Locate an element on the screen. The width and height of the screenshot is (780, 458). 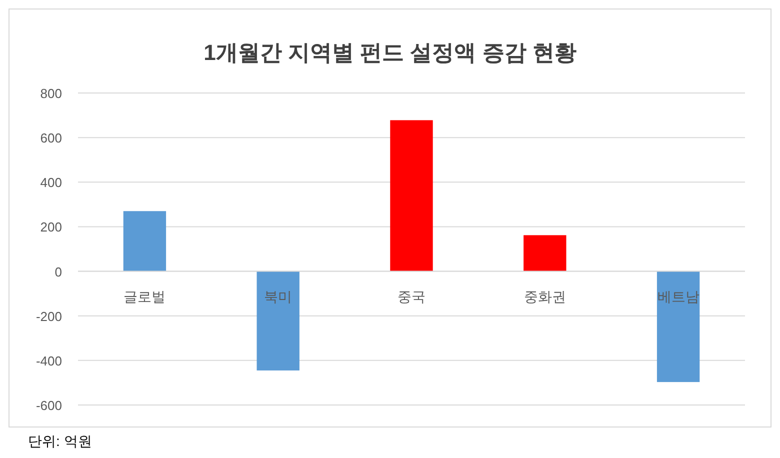
y-tick-label: 600 is located at coordinates (51, 138).